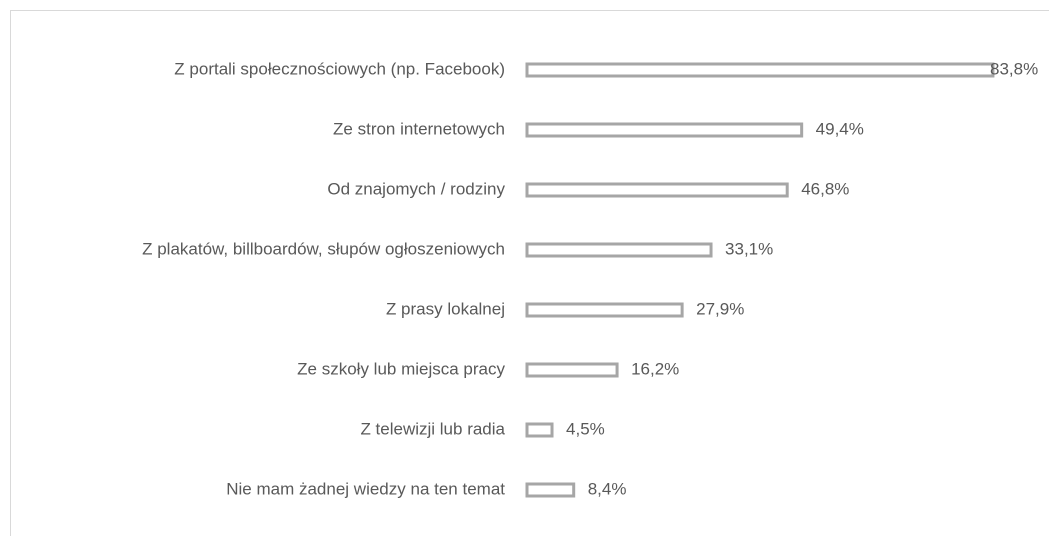 This screenshot has height=536, width=1049. I want to click on category-label: Z prasy lokalnej, so click(445, 308).